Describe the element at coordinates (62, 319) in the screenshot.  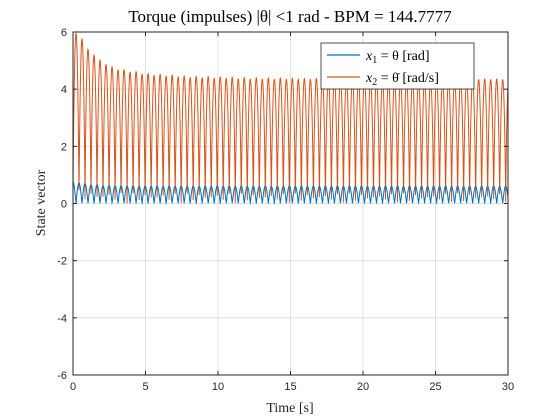
I see `y-tick-label: -4` at that location.